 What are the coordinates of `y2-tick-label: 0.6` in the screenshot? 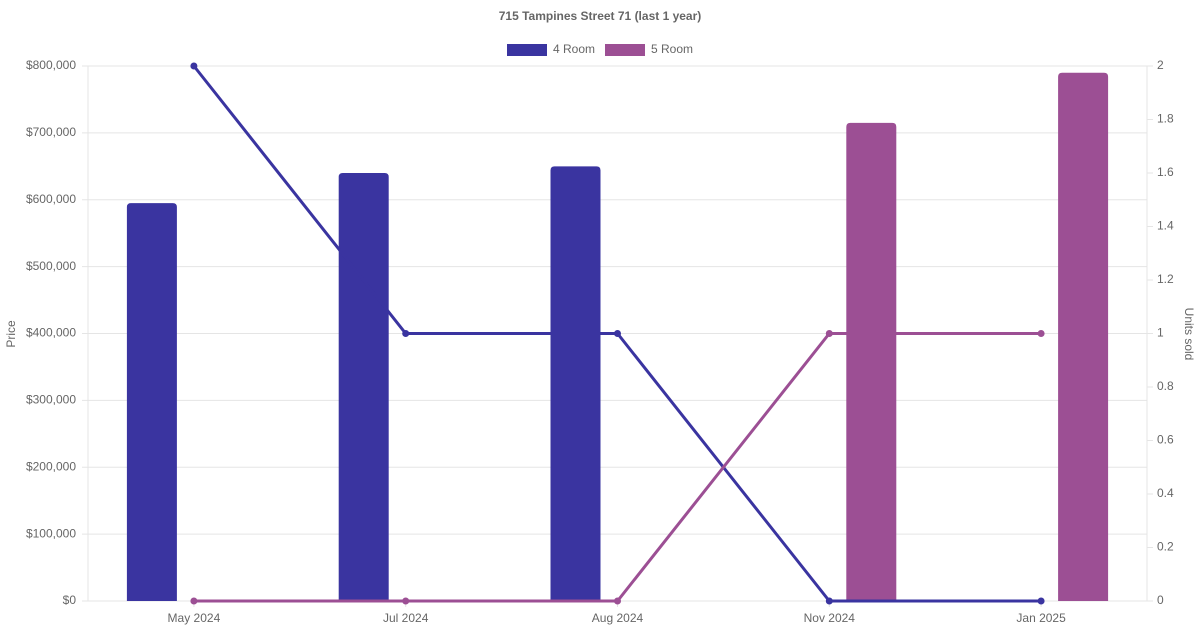 It's located at (1165, 440).